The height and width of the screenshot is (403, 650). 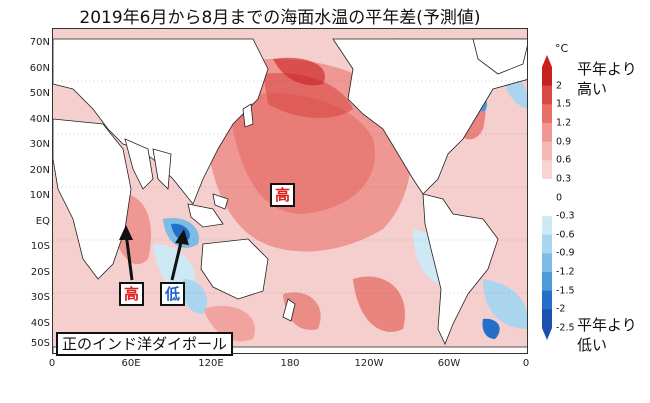 What do you see at coordinates (592, 345) in the screenshot?
I see `legend-low-line2: 低い` at bounding box center [592, 345].